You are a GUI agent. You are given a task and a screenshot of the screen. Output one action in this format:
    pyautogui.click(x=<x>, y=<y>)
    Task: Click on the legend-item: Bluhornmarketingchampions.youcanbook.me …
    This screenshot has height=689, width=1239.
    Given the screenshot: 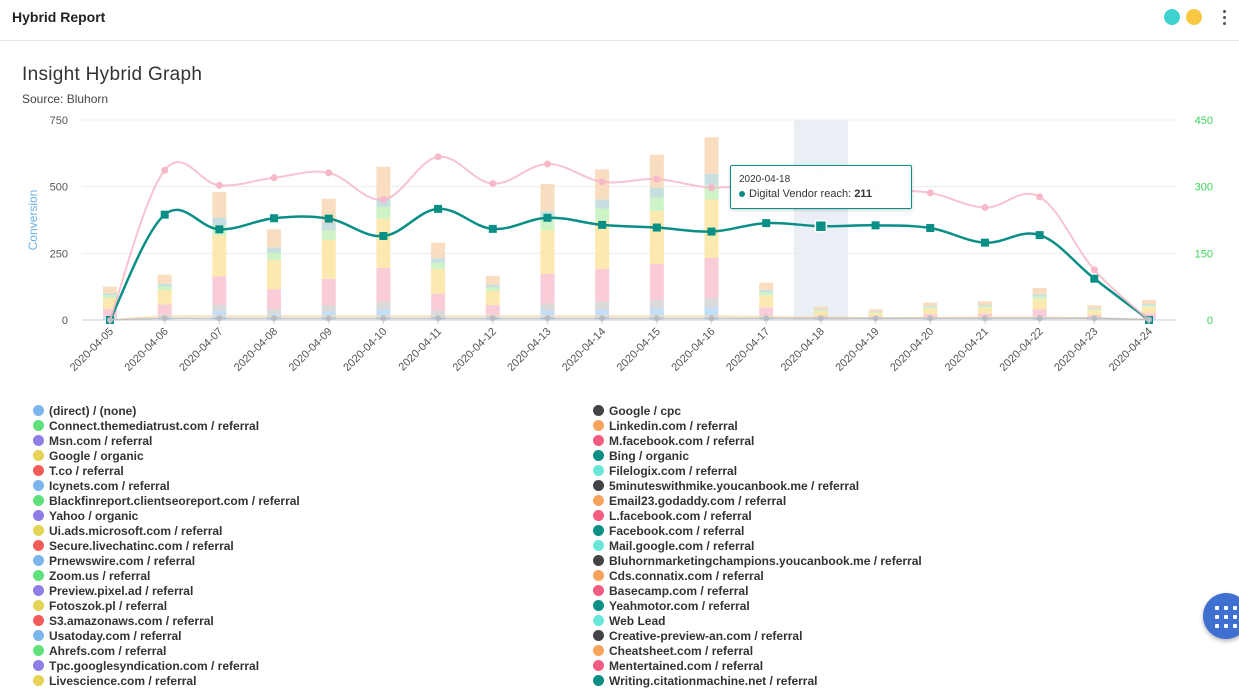 What is the action you would take?
    pyautogui.click(x=757, y=561)
    